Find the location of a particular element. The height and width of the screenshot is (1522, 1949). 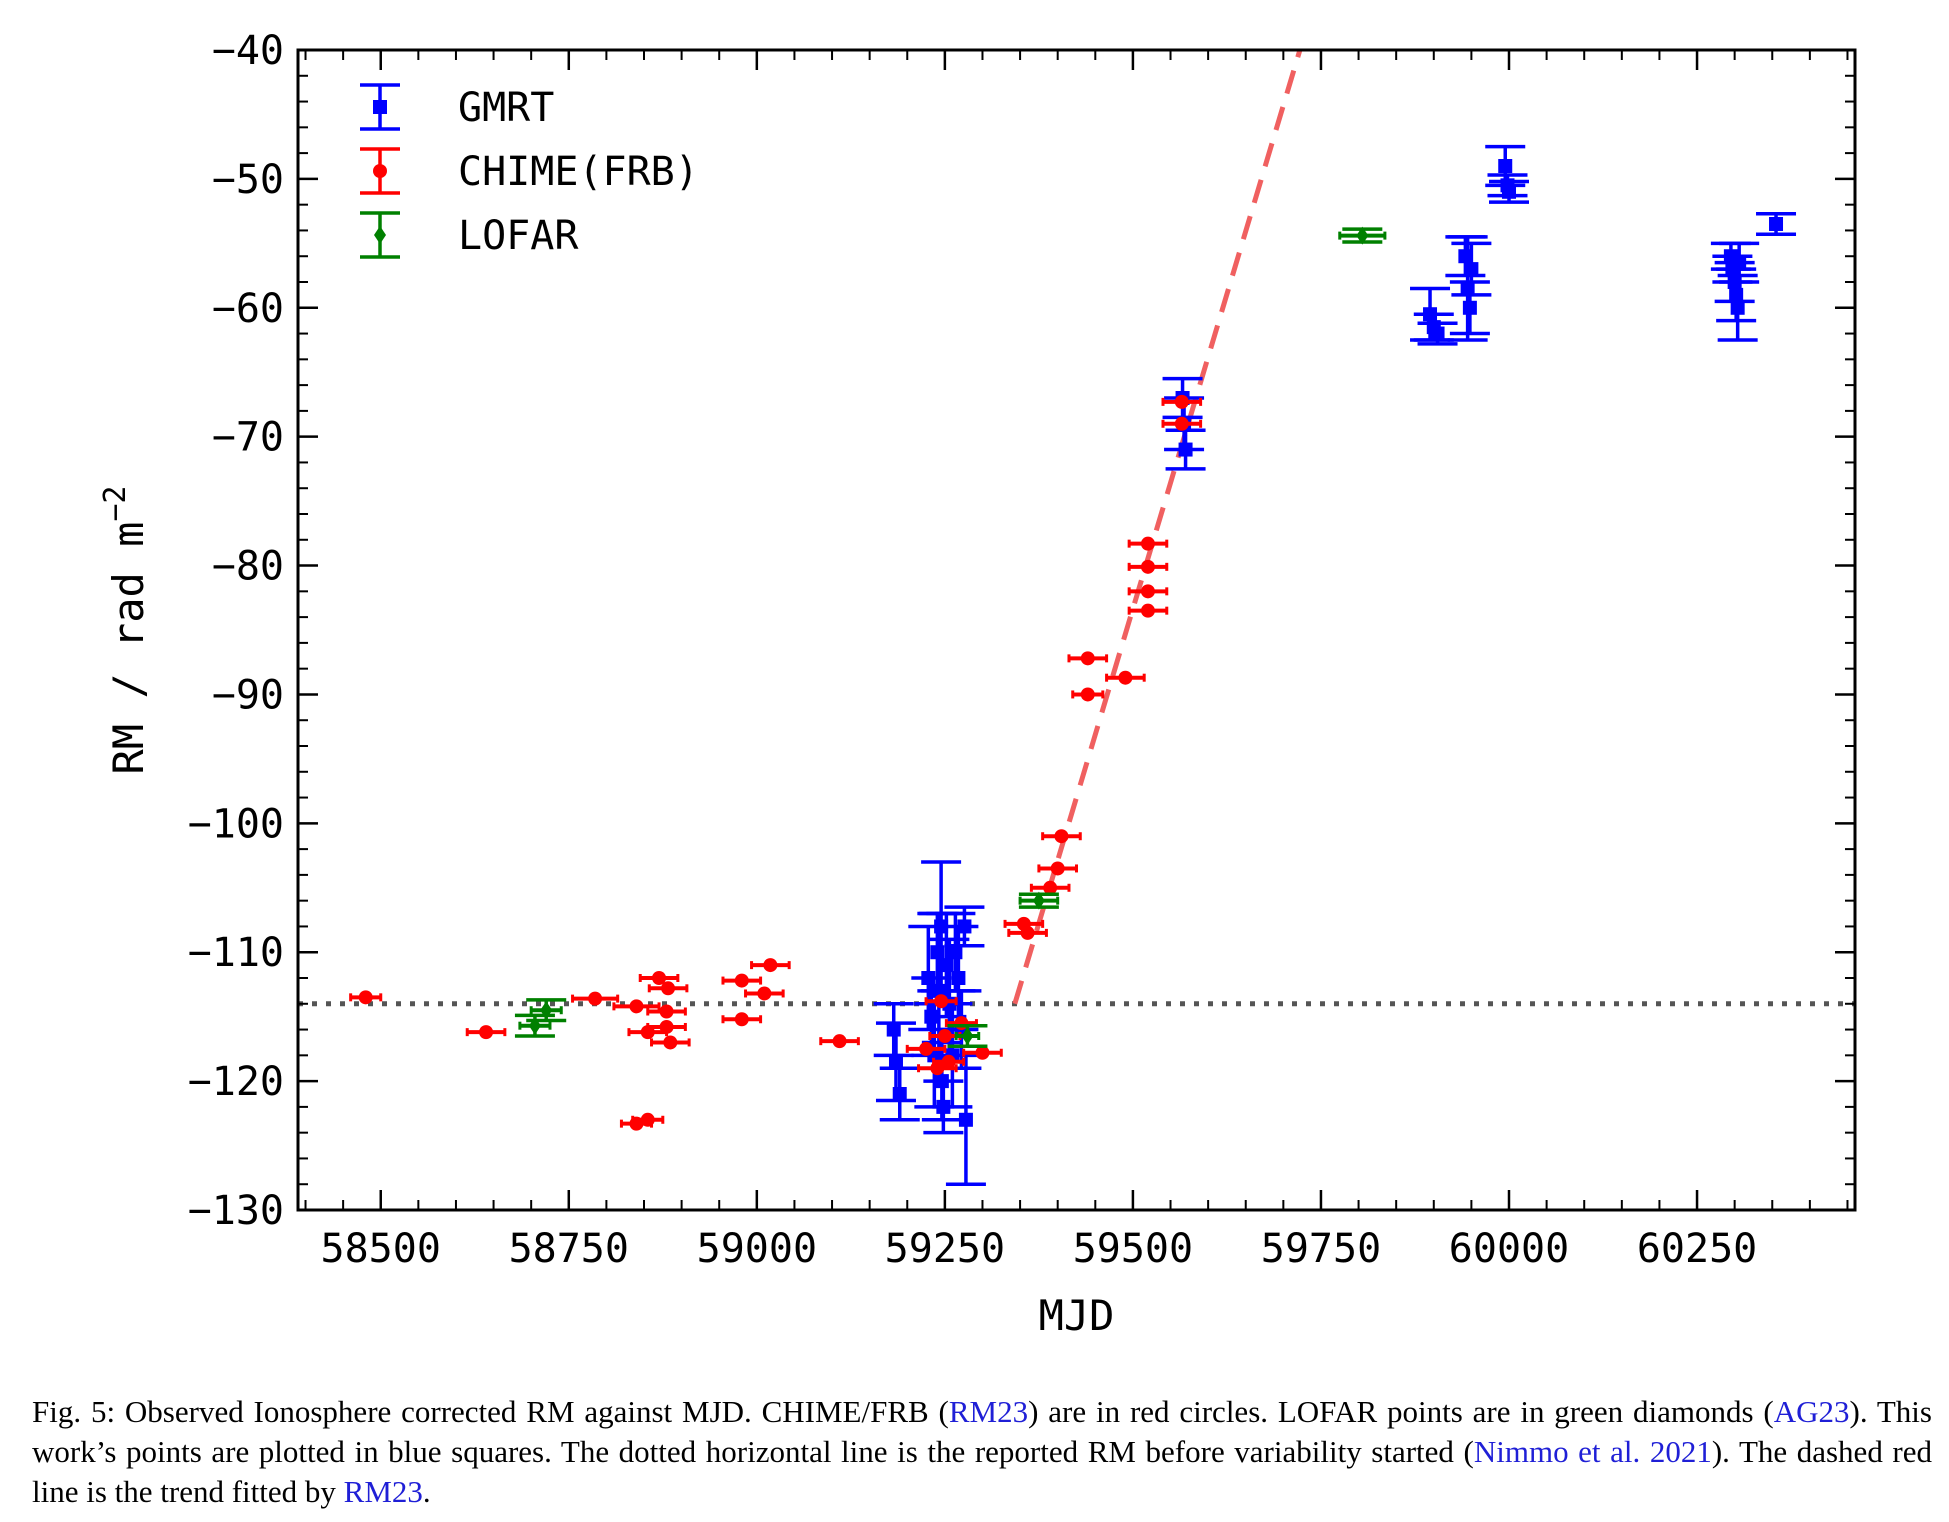

x-tick-label: 59000 is located at coordinates (757, 1249).